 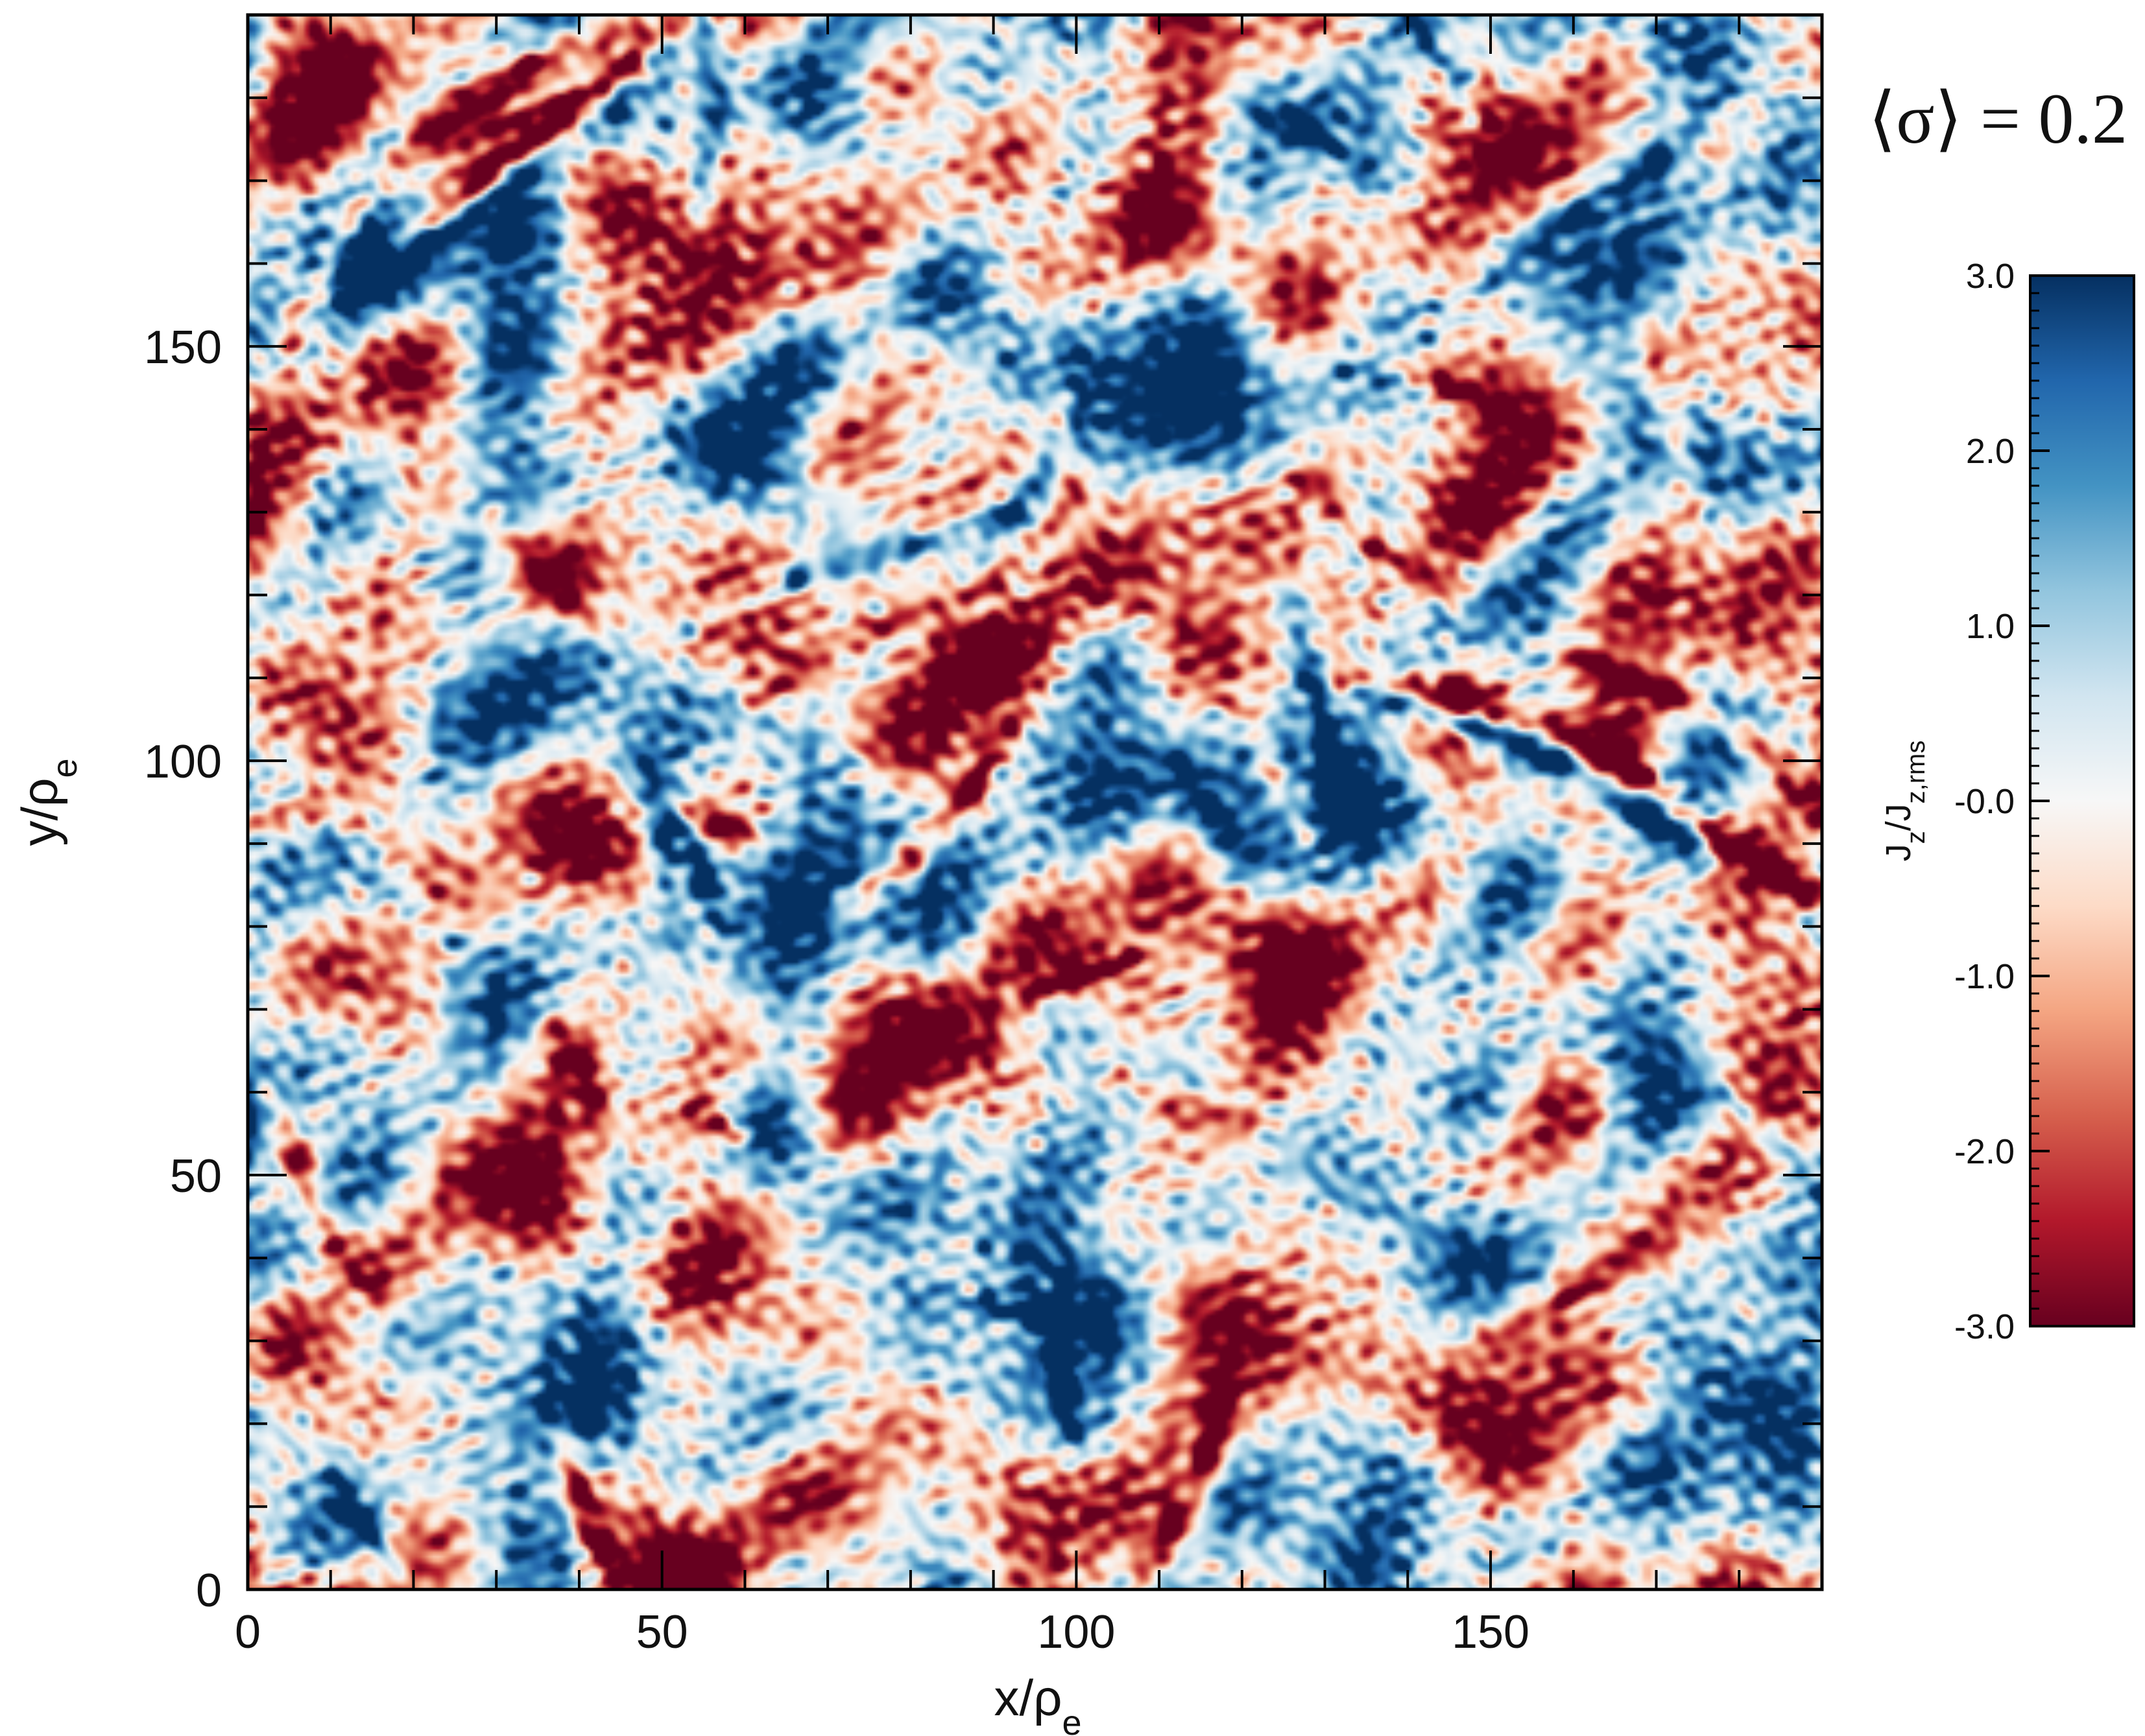 I want to click on y-axis-title-sub: e, so click(x=64, y=768).